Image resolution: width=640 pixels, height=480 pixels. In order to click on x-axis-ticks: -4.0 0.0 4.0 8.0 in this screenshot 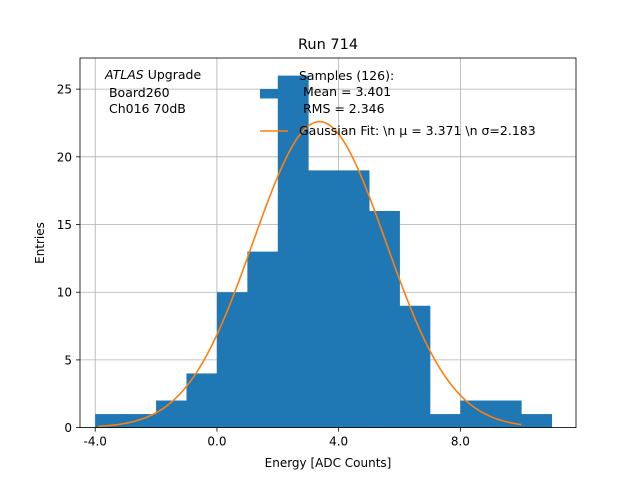, I will do `click(277, 438)`.